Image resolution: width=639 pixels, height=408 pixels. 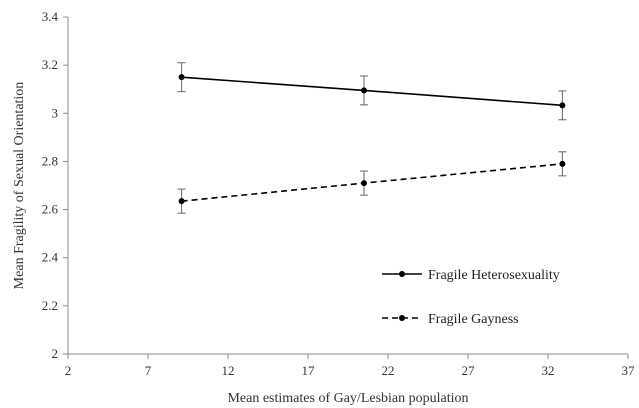 I want to click on x-tick-label: 22, so click(x=388, y=370).